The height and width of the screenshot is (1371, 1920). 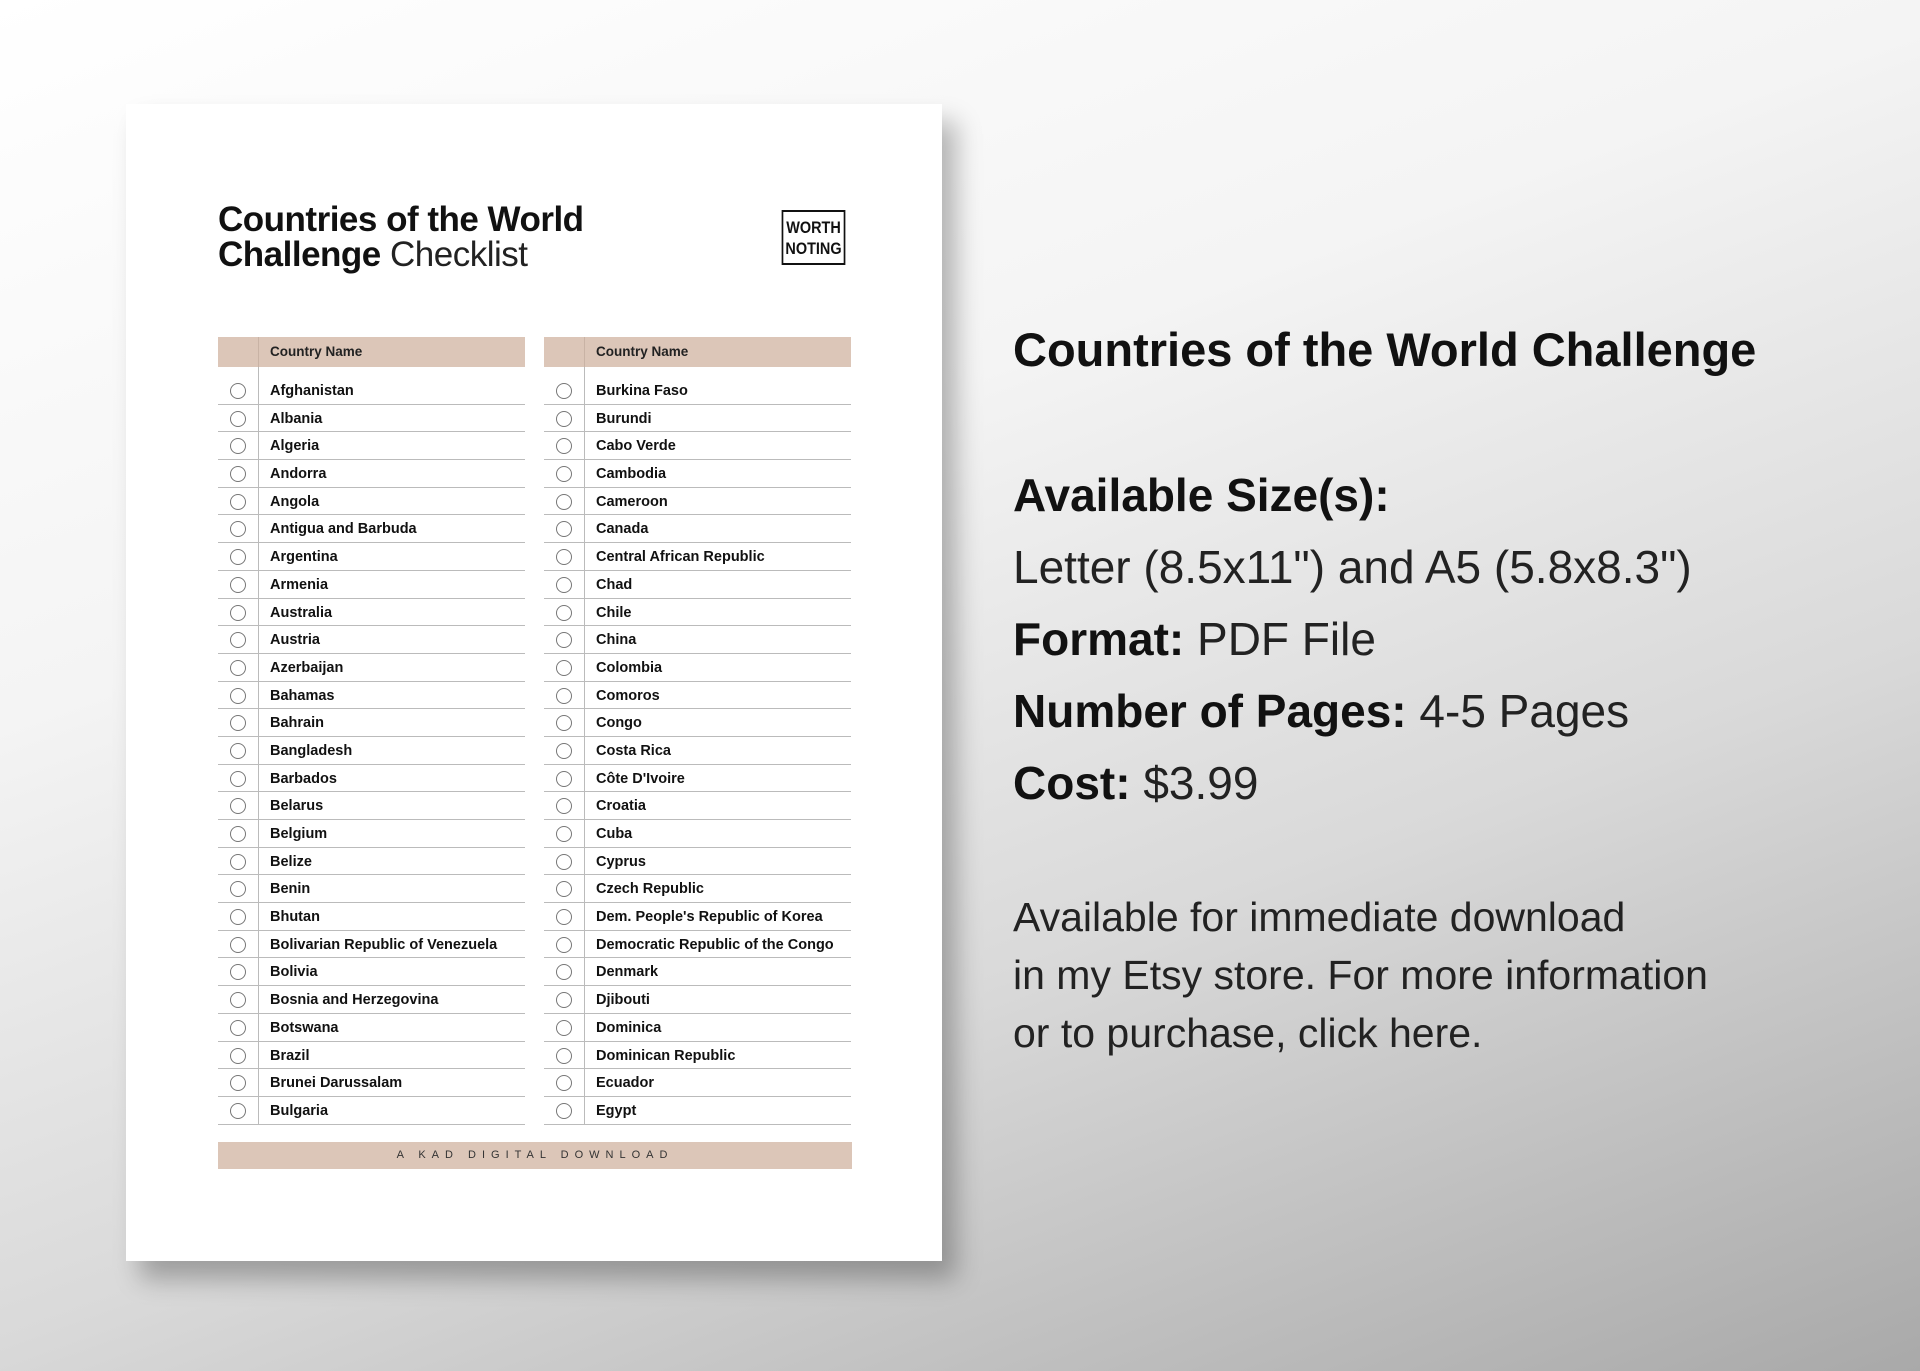 I want to click on checklist-row: Comoros, so click(x=697, y=696).